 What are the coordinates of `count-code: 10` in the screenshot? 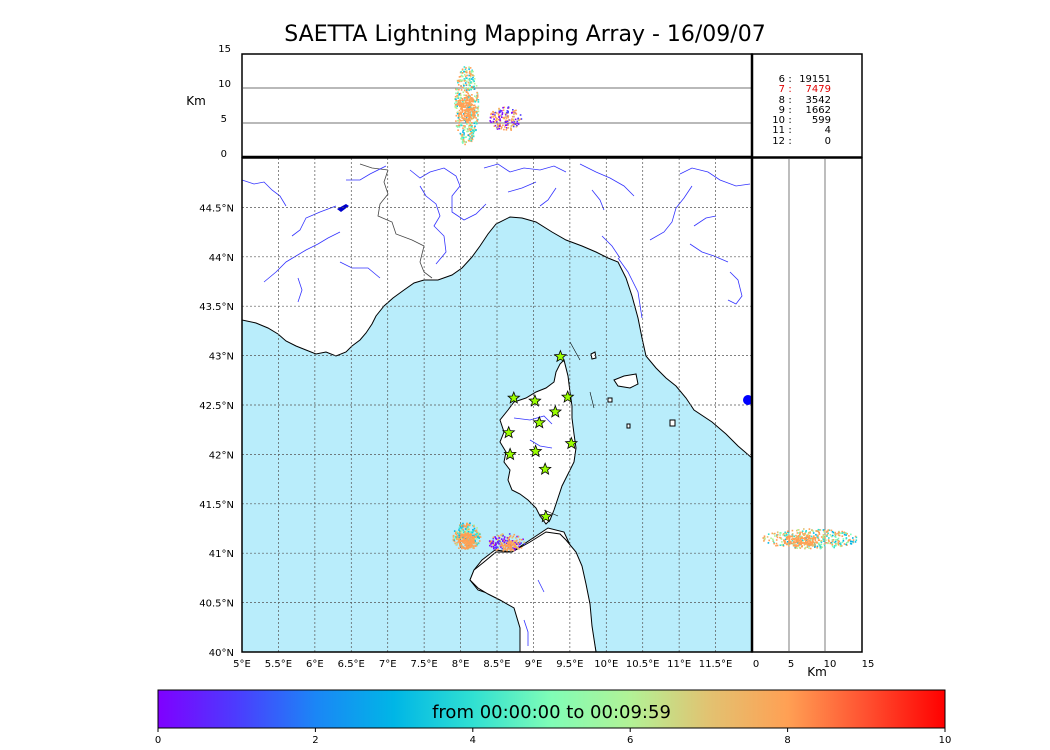 It's located at (778, 121).